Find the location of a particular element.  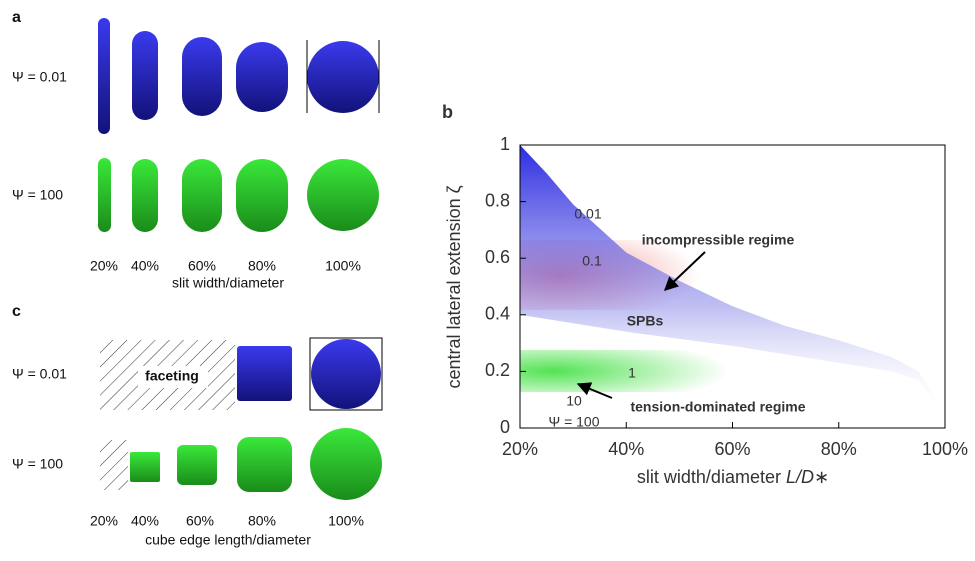

hatch is located at coordinates (114, 465).